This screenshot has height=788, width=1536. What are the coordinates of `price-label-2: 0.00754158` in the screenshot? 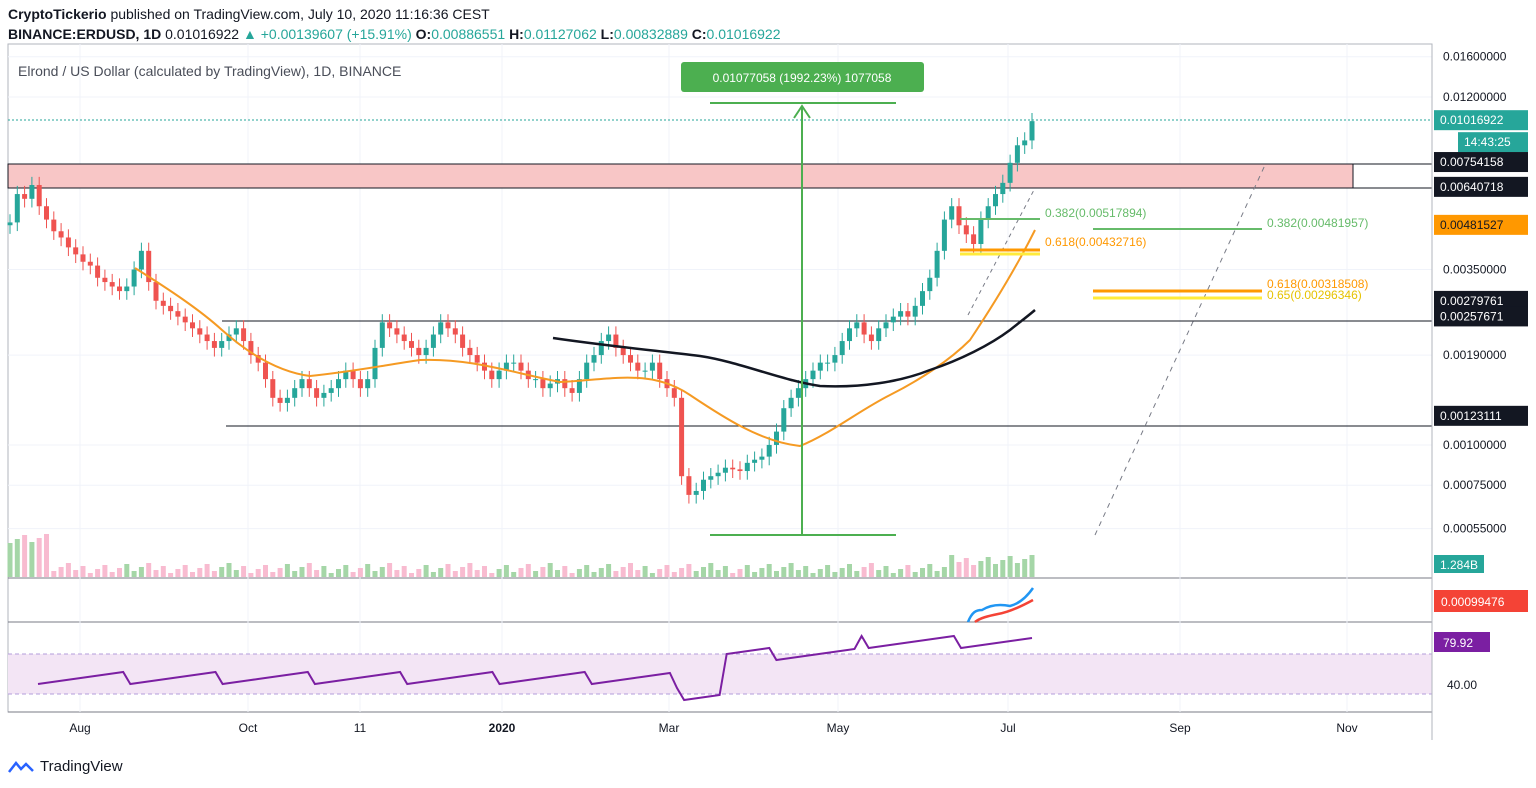 It's located at (1472, 162).